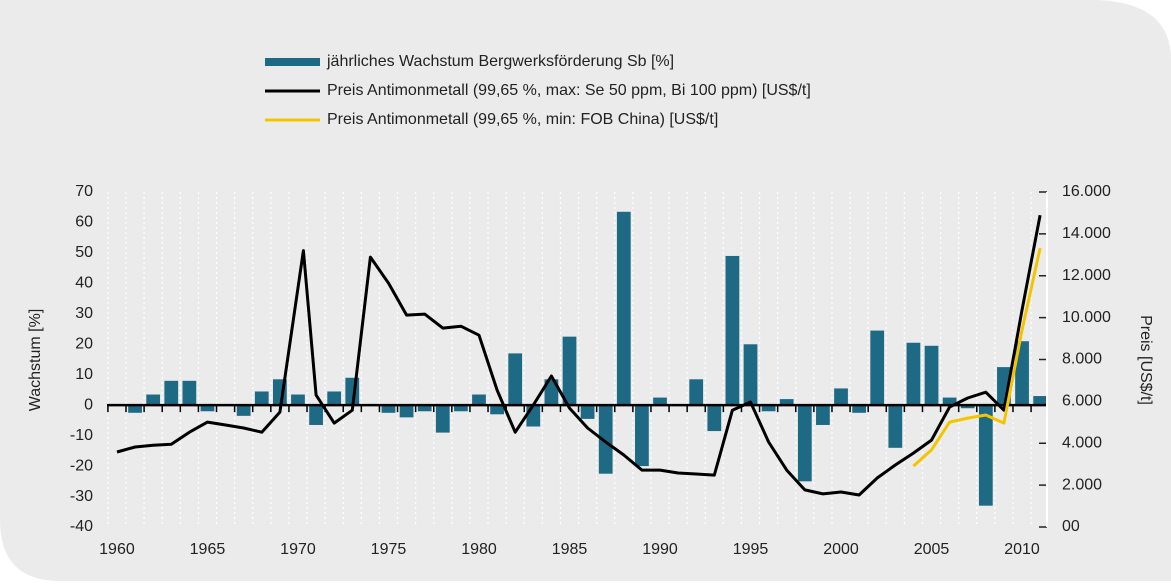  I want to click on y2-tick-label: 10.000, so click(1086, 317).